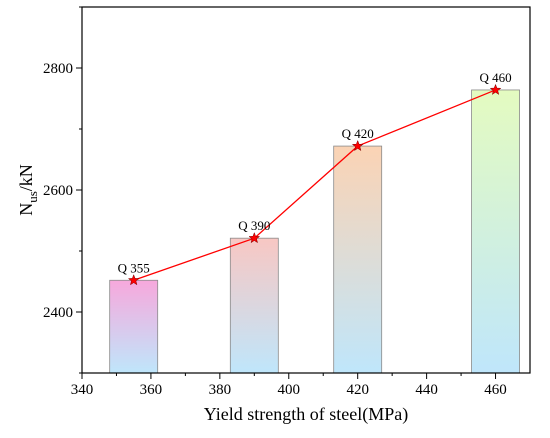 The height and width of the screenshot is (438, 550). I want to click on y-axis-title-main: N, so click(26, 209).